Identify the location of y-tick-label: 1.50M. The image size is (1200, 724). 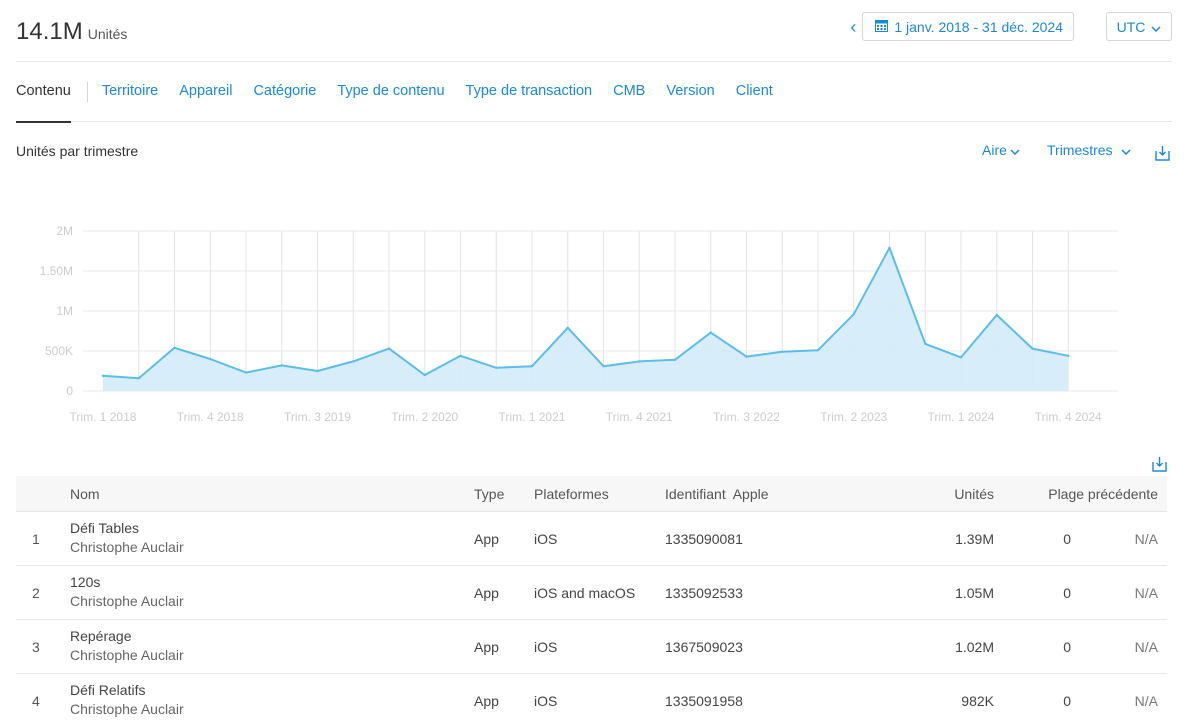
(56, 271).